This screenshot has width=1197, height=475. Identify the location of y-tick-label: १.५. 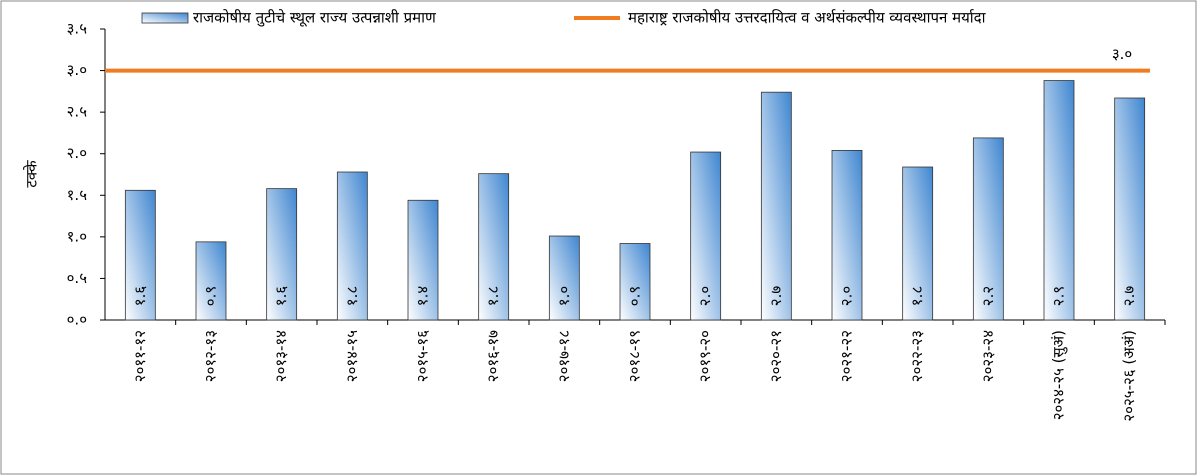
(77, 195).